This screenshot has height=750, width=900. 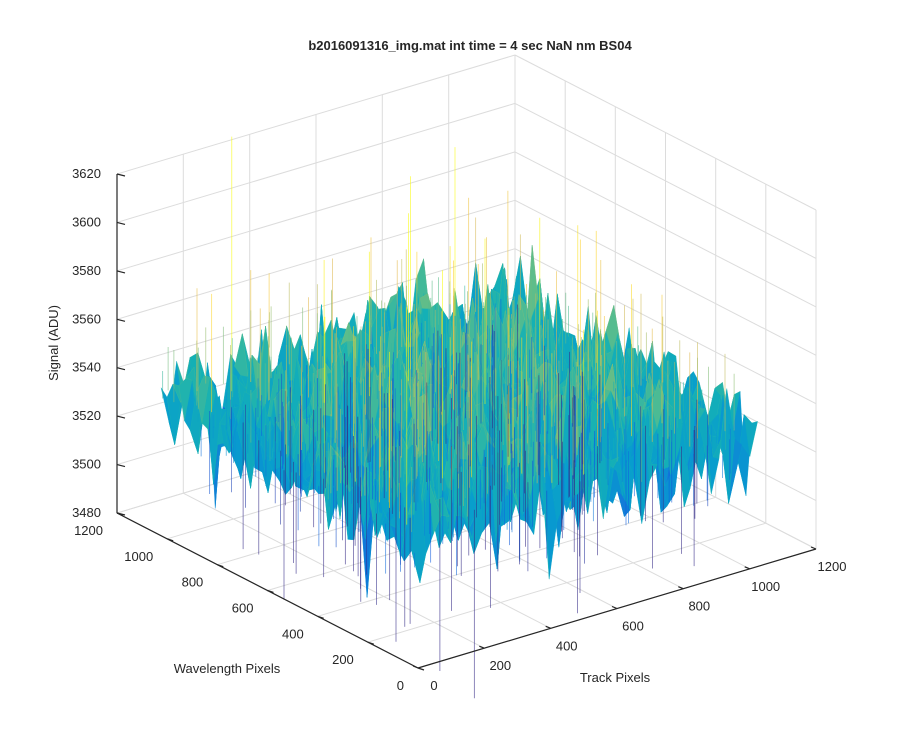 What do you see at coordinates (765, 586) in the screenshot?
I see `x-tick-label: 1000` at bounding box center [765, 586].